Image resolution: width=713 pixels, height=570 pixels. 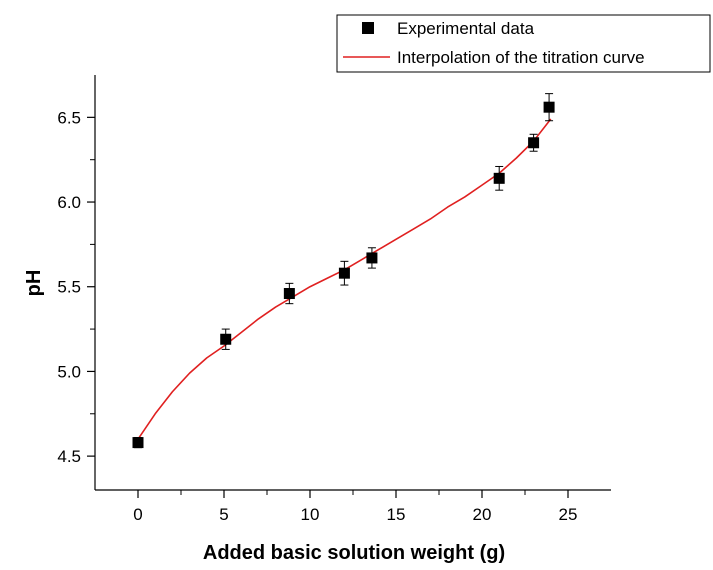 What do you see at coordinates (521, 57) in the screenshot?
I see `legend-label-interpolation: Interpolation of the titration curve` at bounding box center [521, 57].